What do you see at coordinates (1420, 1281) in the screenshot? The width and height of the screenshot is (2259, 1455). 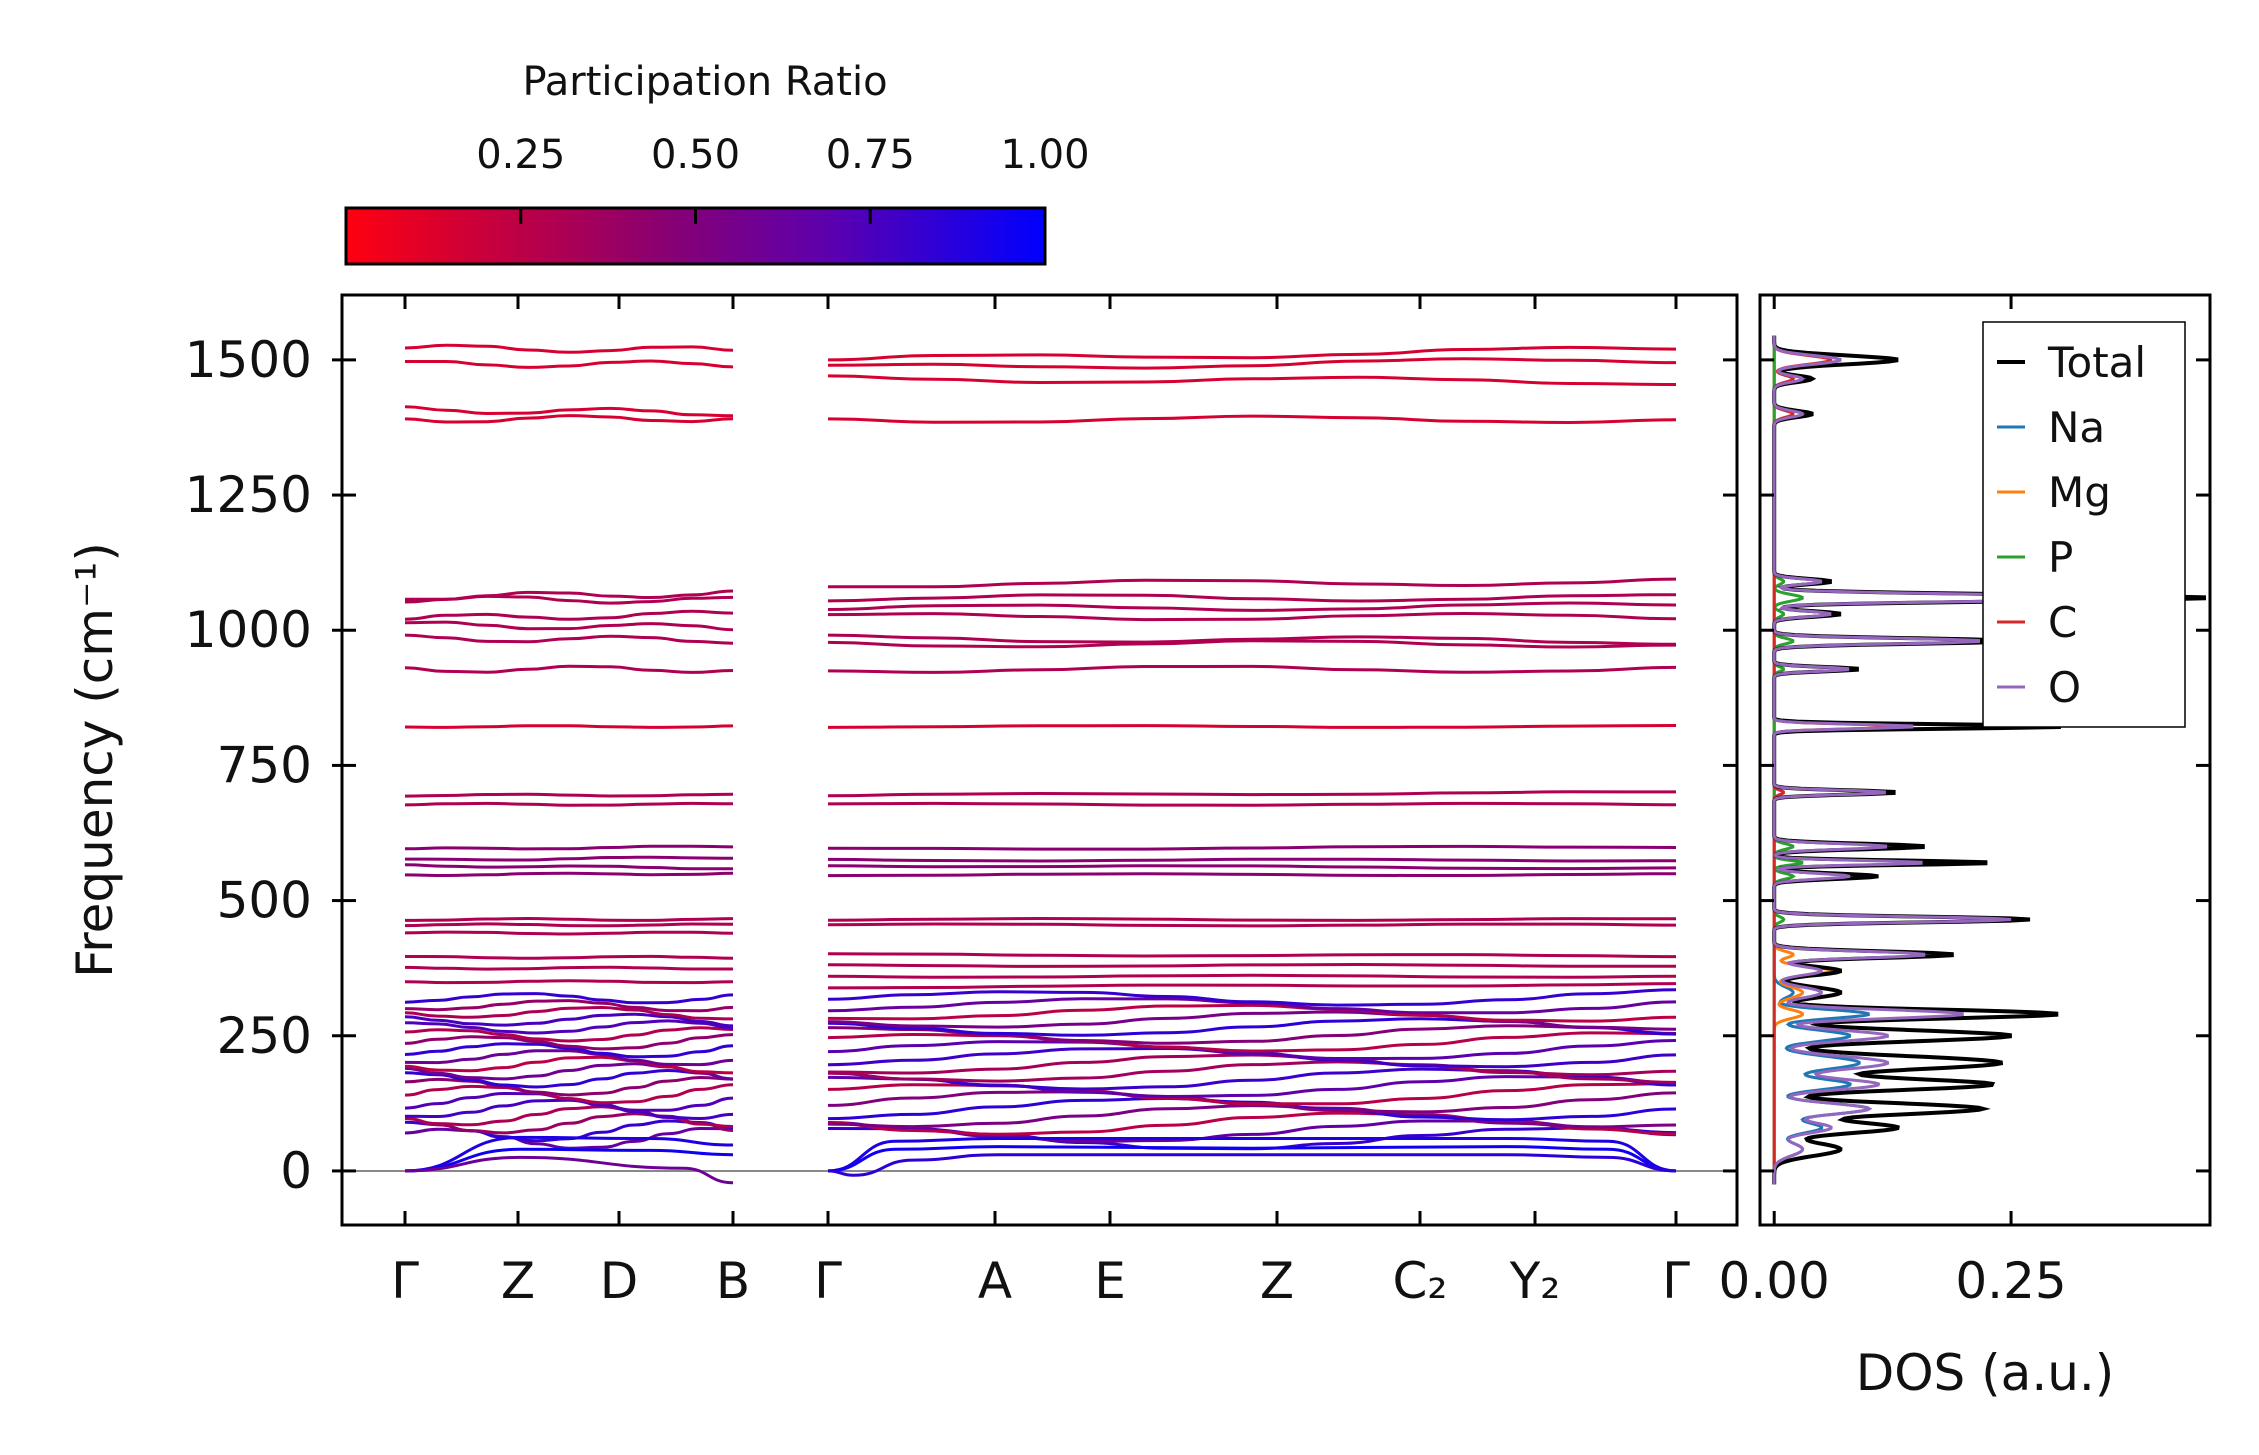 I see `kpoint-label: C₂` at bounding box center [1420, 1281].